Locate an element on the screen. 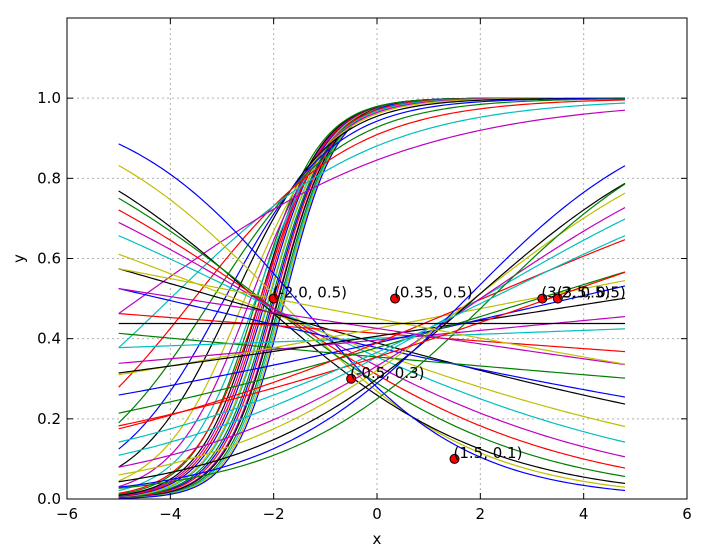 Image resolution: width=702 pixels, height=557 pixels. x-tick-label: 2 is located at coordinates (481, 514).